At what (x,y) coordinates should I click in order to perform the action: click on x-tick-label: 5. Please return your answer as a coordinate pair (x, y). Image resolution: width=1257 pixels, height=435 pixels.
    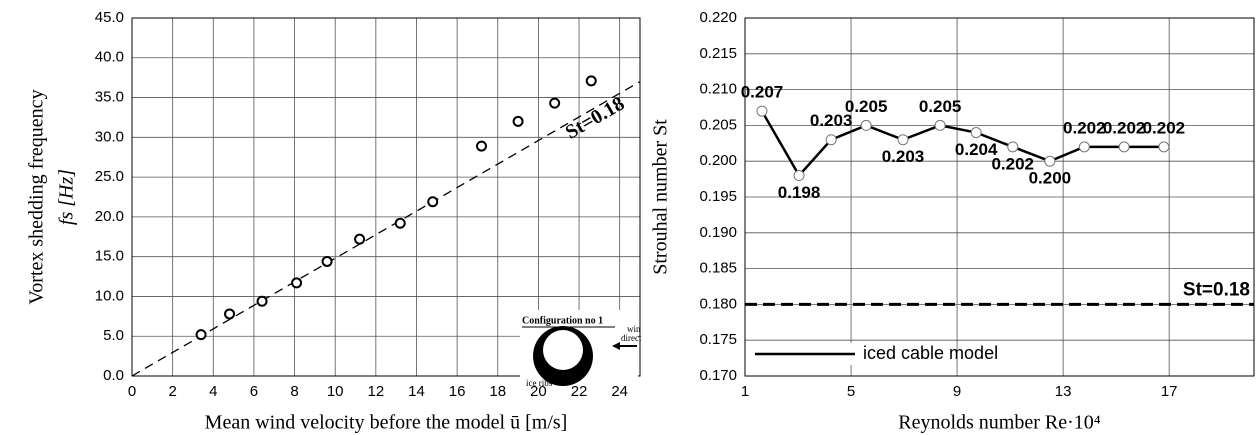
    Looking at the image, I should click on (851, 391).